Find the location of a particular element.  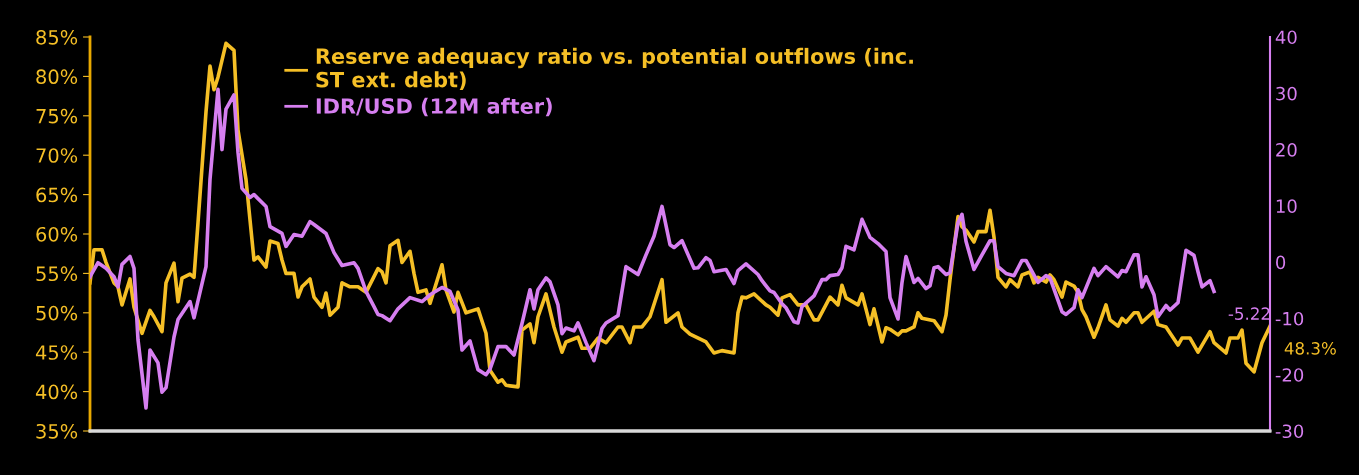

y-tick-label: 50% is located at coordinates (57, 313).